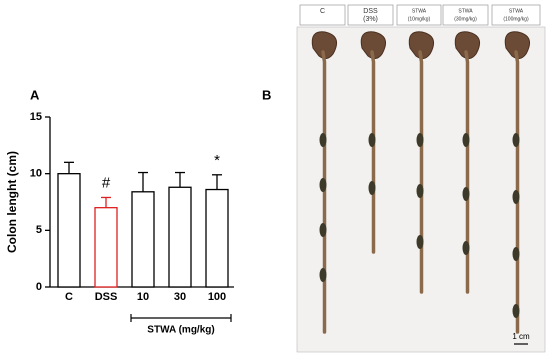  What do you see at coordinates (180, 297) in the screenshot?
I see `x-tick-label: 30` at bounding box center [180, 297].